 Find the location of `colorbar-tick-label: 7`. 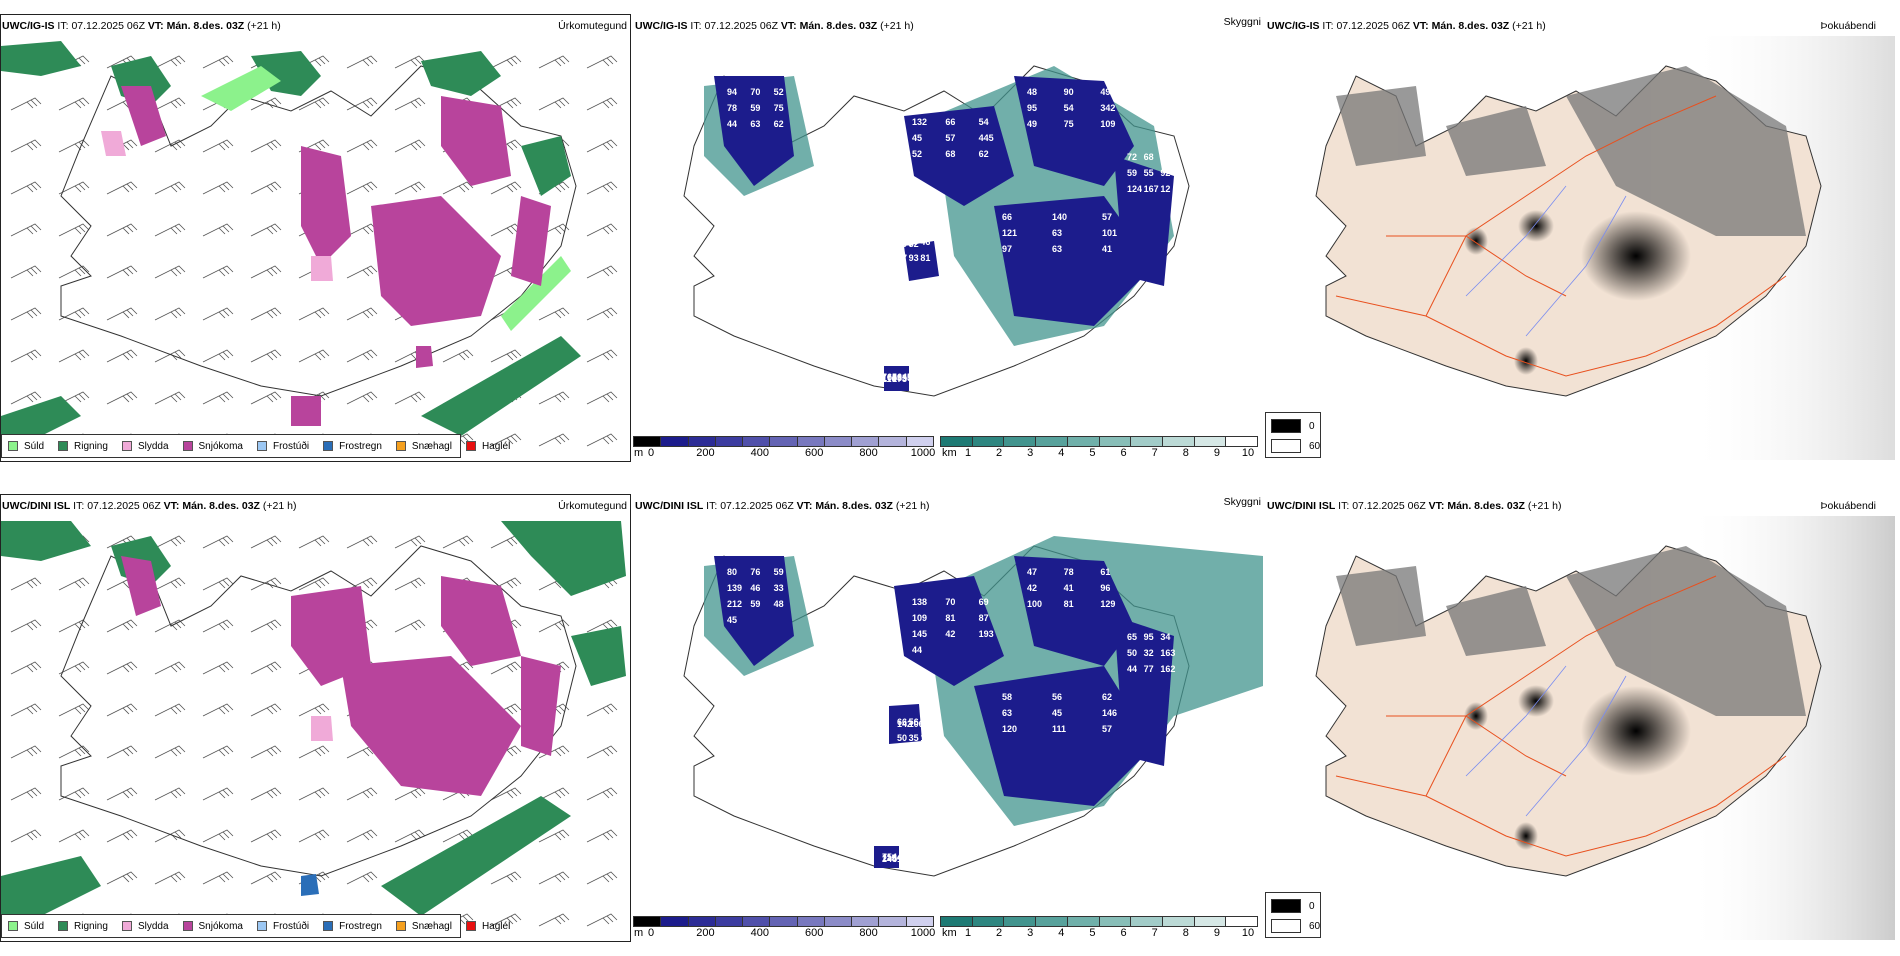

colorbar-tick-label: 7 is located at coordinates (1154, 933).